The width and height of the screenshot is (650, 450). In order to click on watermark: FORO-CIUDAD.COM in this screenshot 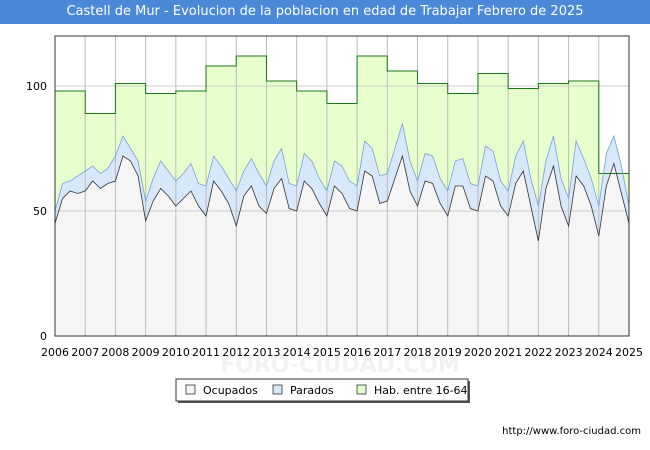, I will do `click(340, 365)`.